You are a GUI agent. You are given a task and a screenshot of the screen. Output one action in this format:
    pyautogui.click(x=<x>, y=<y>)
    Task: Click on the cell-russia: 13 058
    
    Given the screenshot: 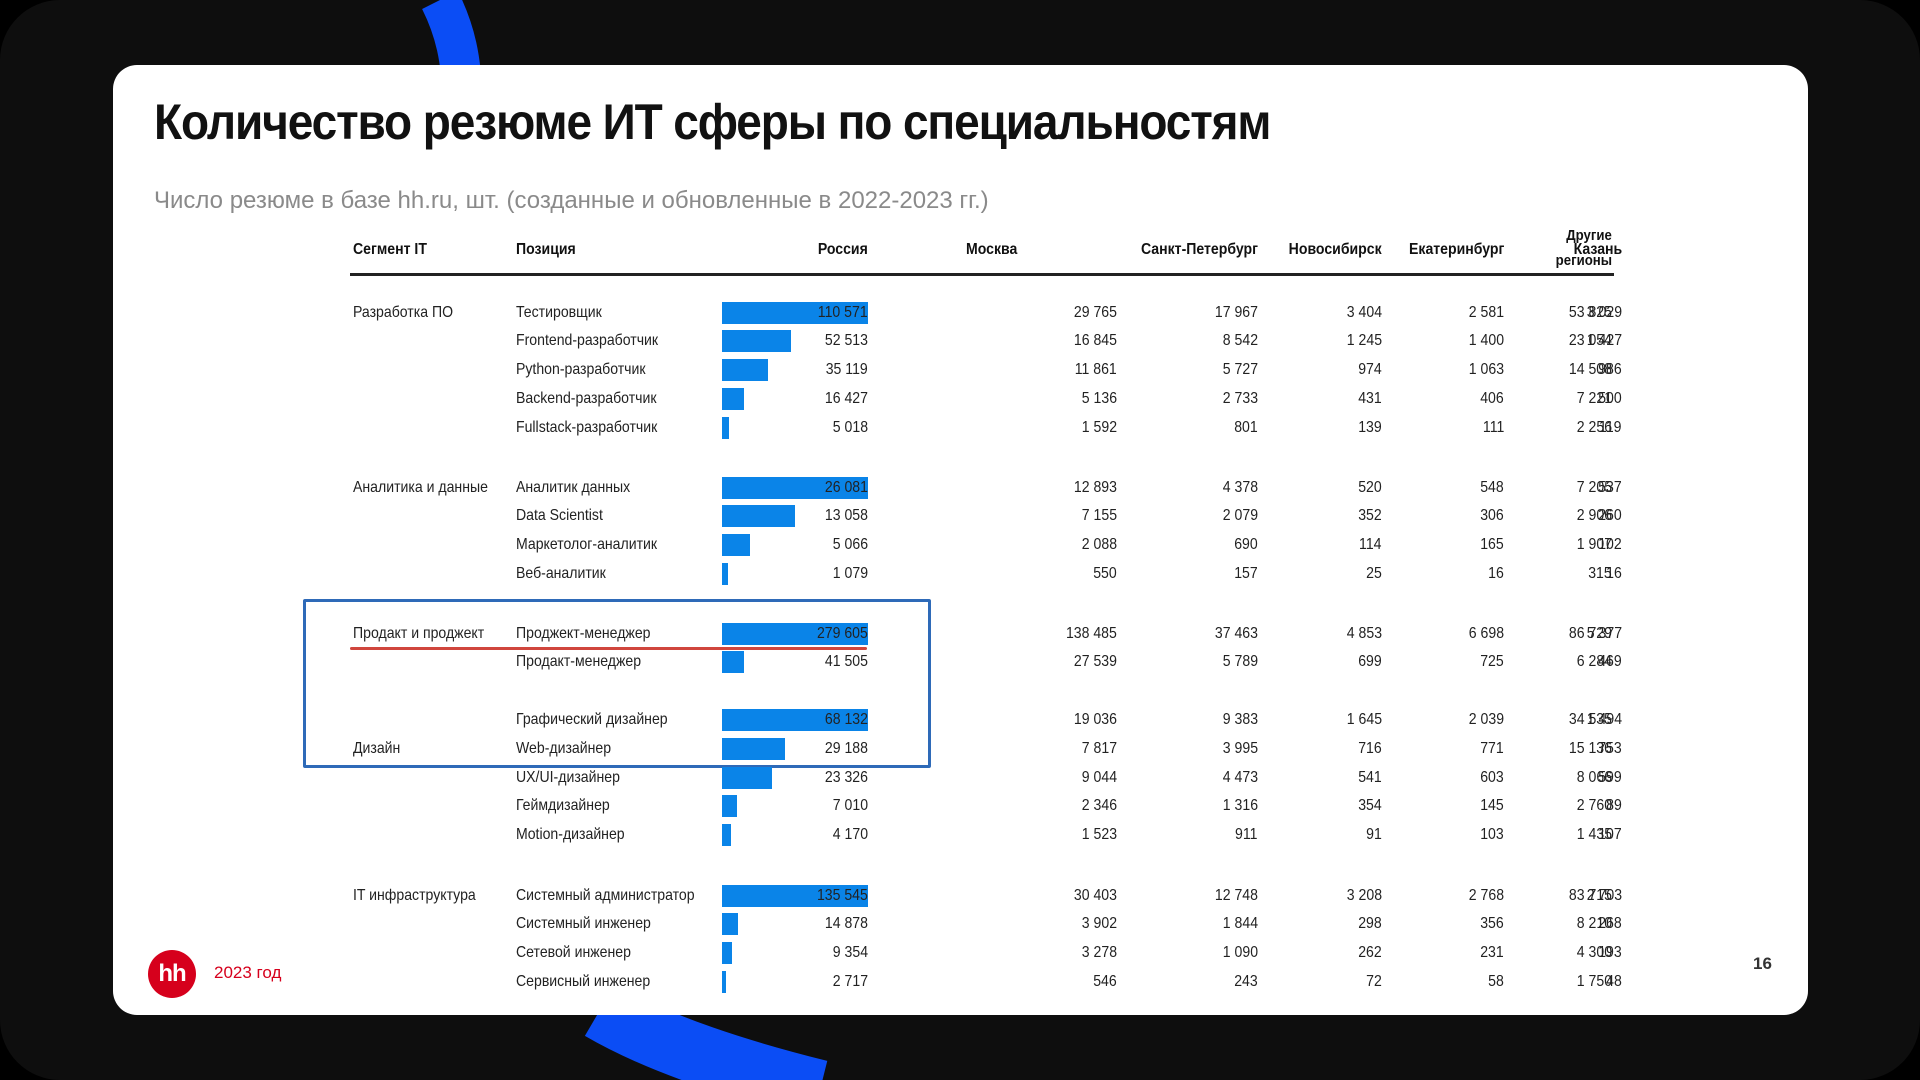 What is the action you would take?
    pyautogui.click(x=846, y=515)
    